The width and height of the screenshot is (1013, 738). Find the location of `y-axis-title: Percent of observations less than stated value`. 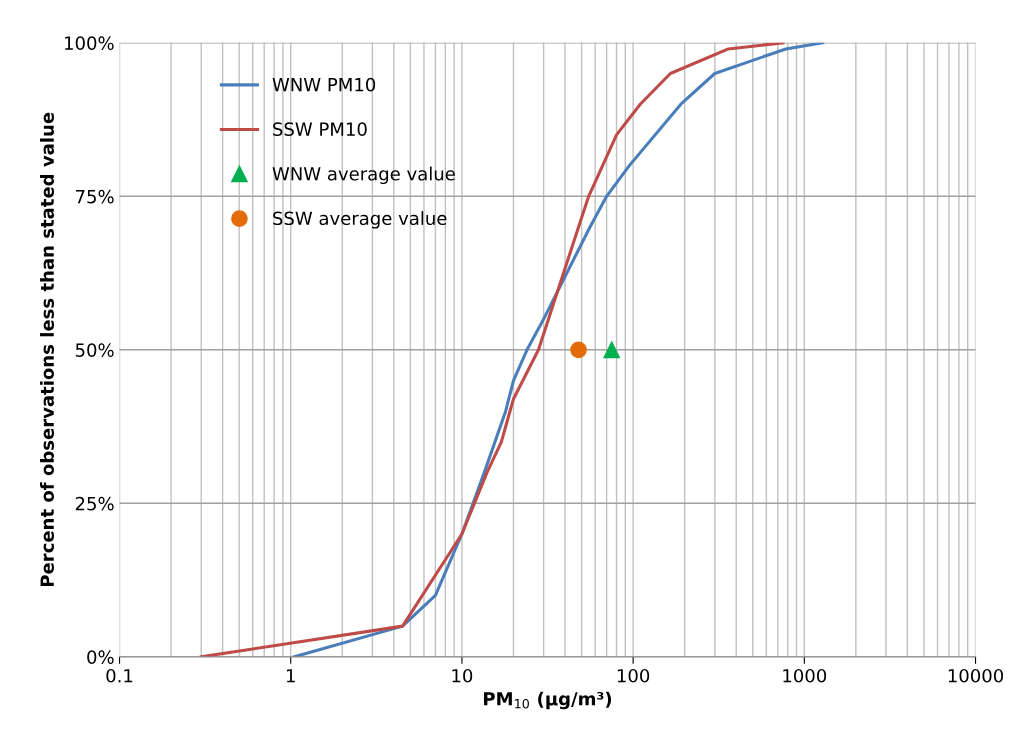

y-axis-title: Percent of observations less than stated value is located at coordinates (47, 349).